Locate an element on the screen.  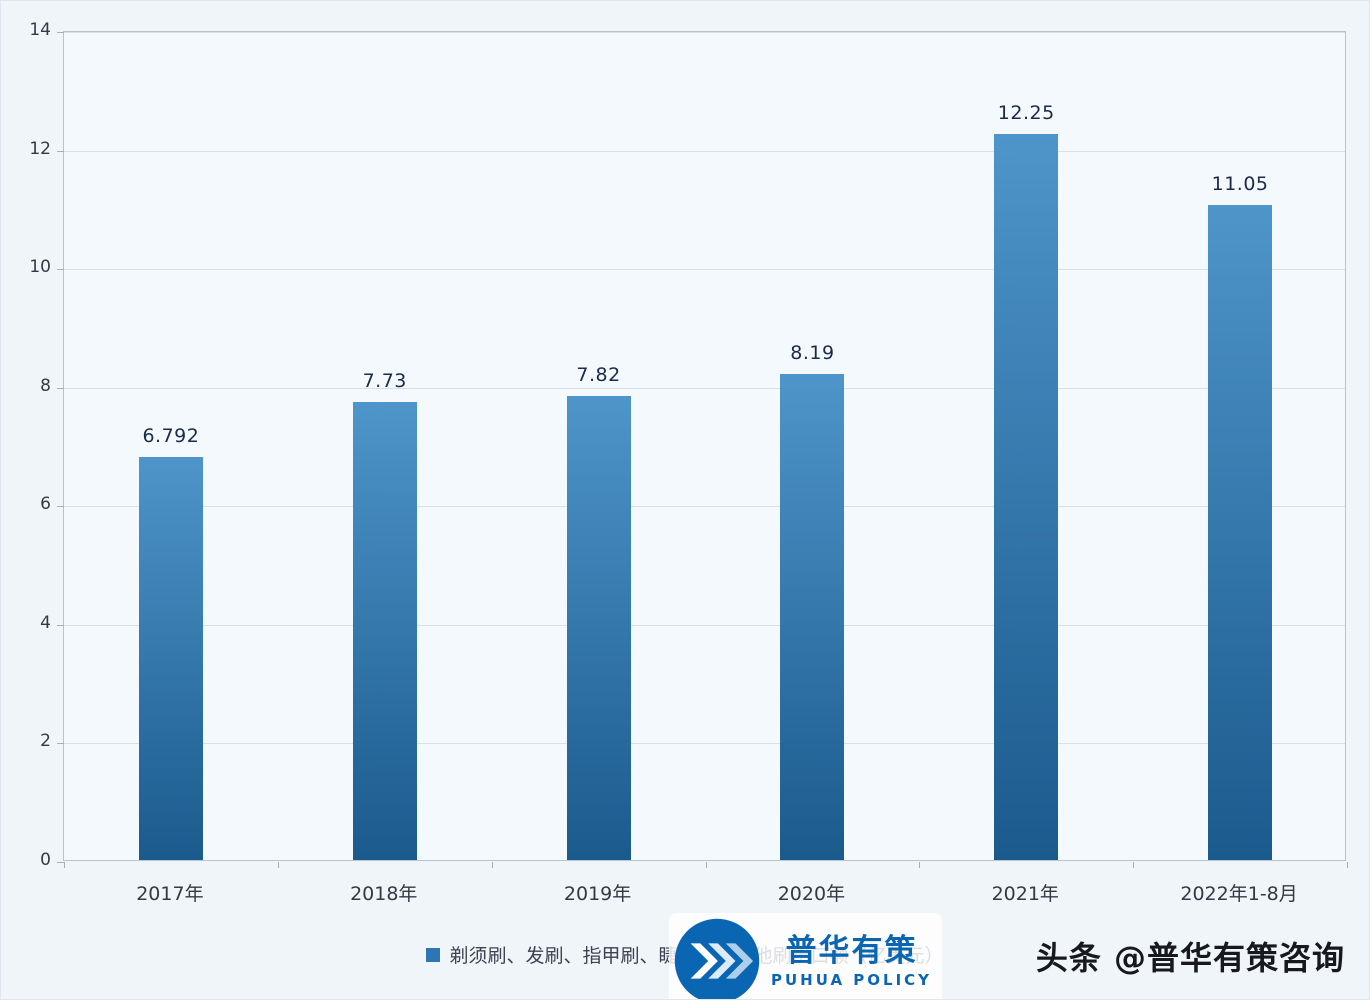
bar-value-label: 12.25 is located at coordinates (1026, 112).